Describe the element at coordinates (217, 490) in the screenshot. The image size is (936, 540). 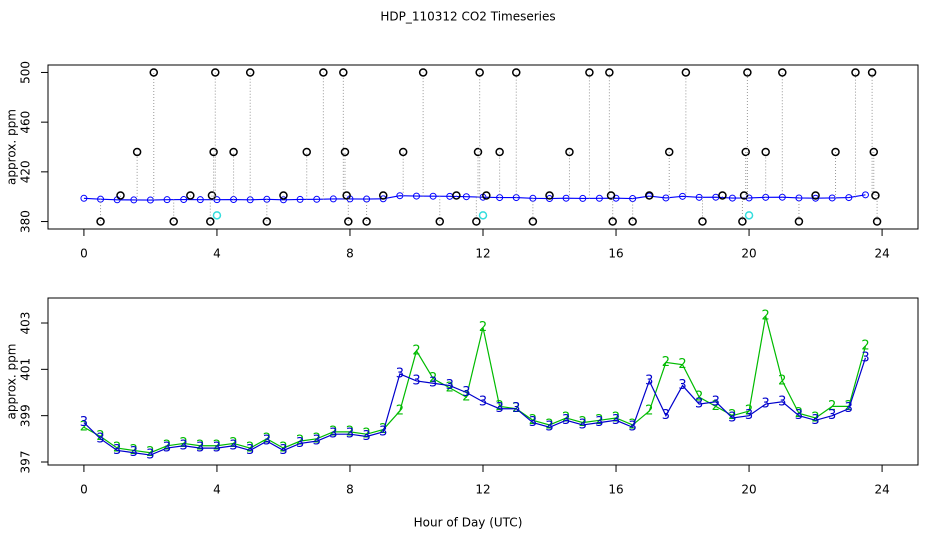
I see `x-tick-label: 4` at that location.